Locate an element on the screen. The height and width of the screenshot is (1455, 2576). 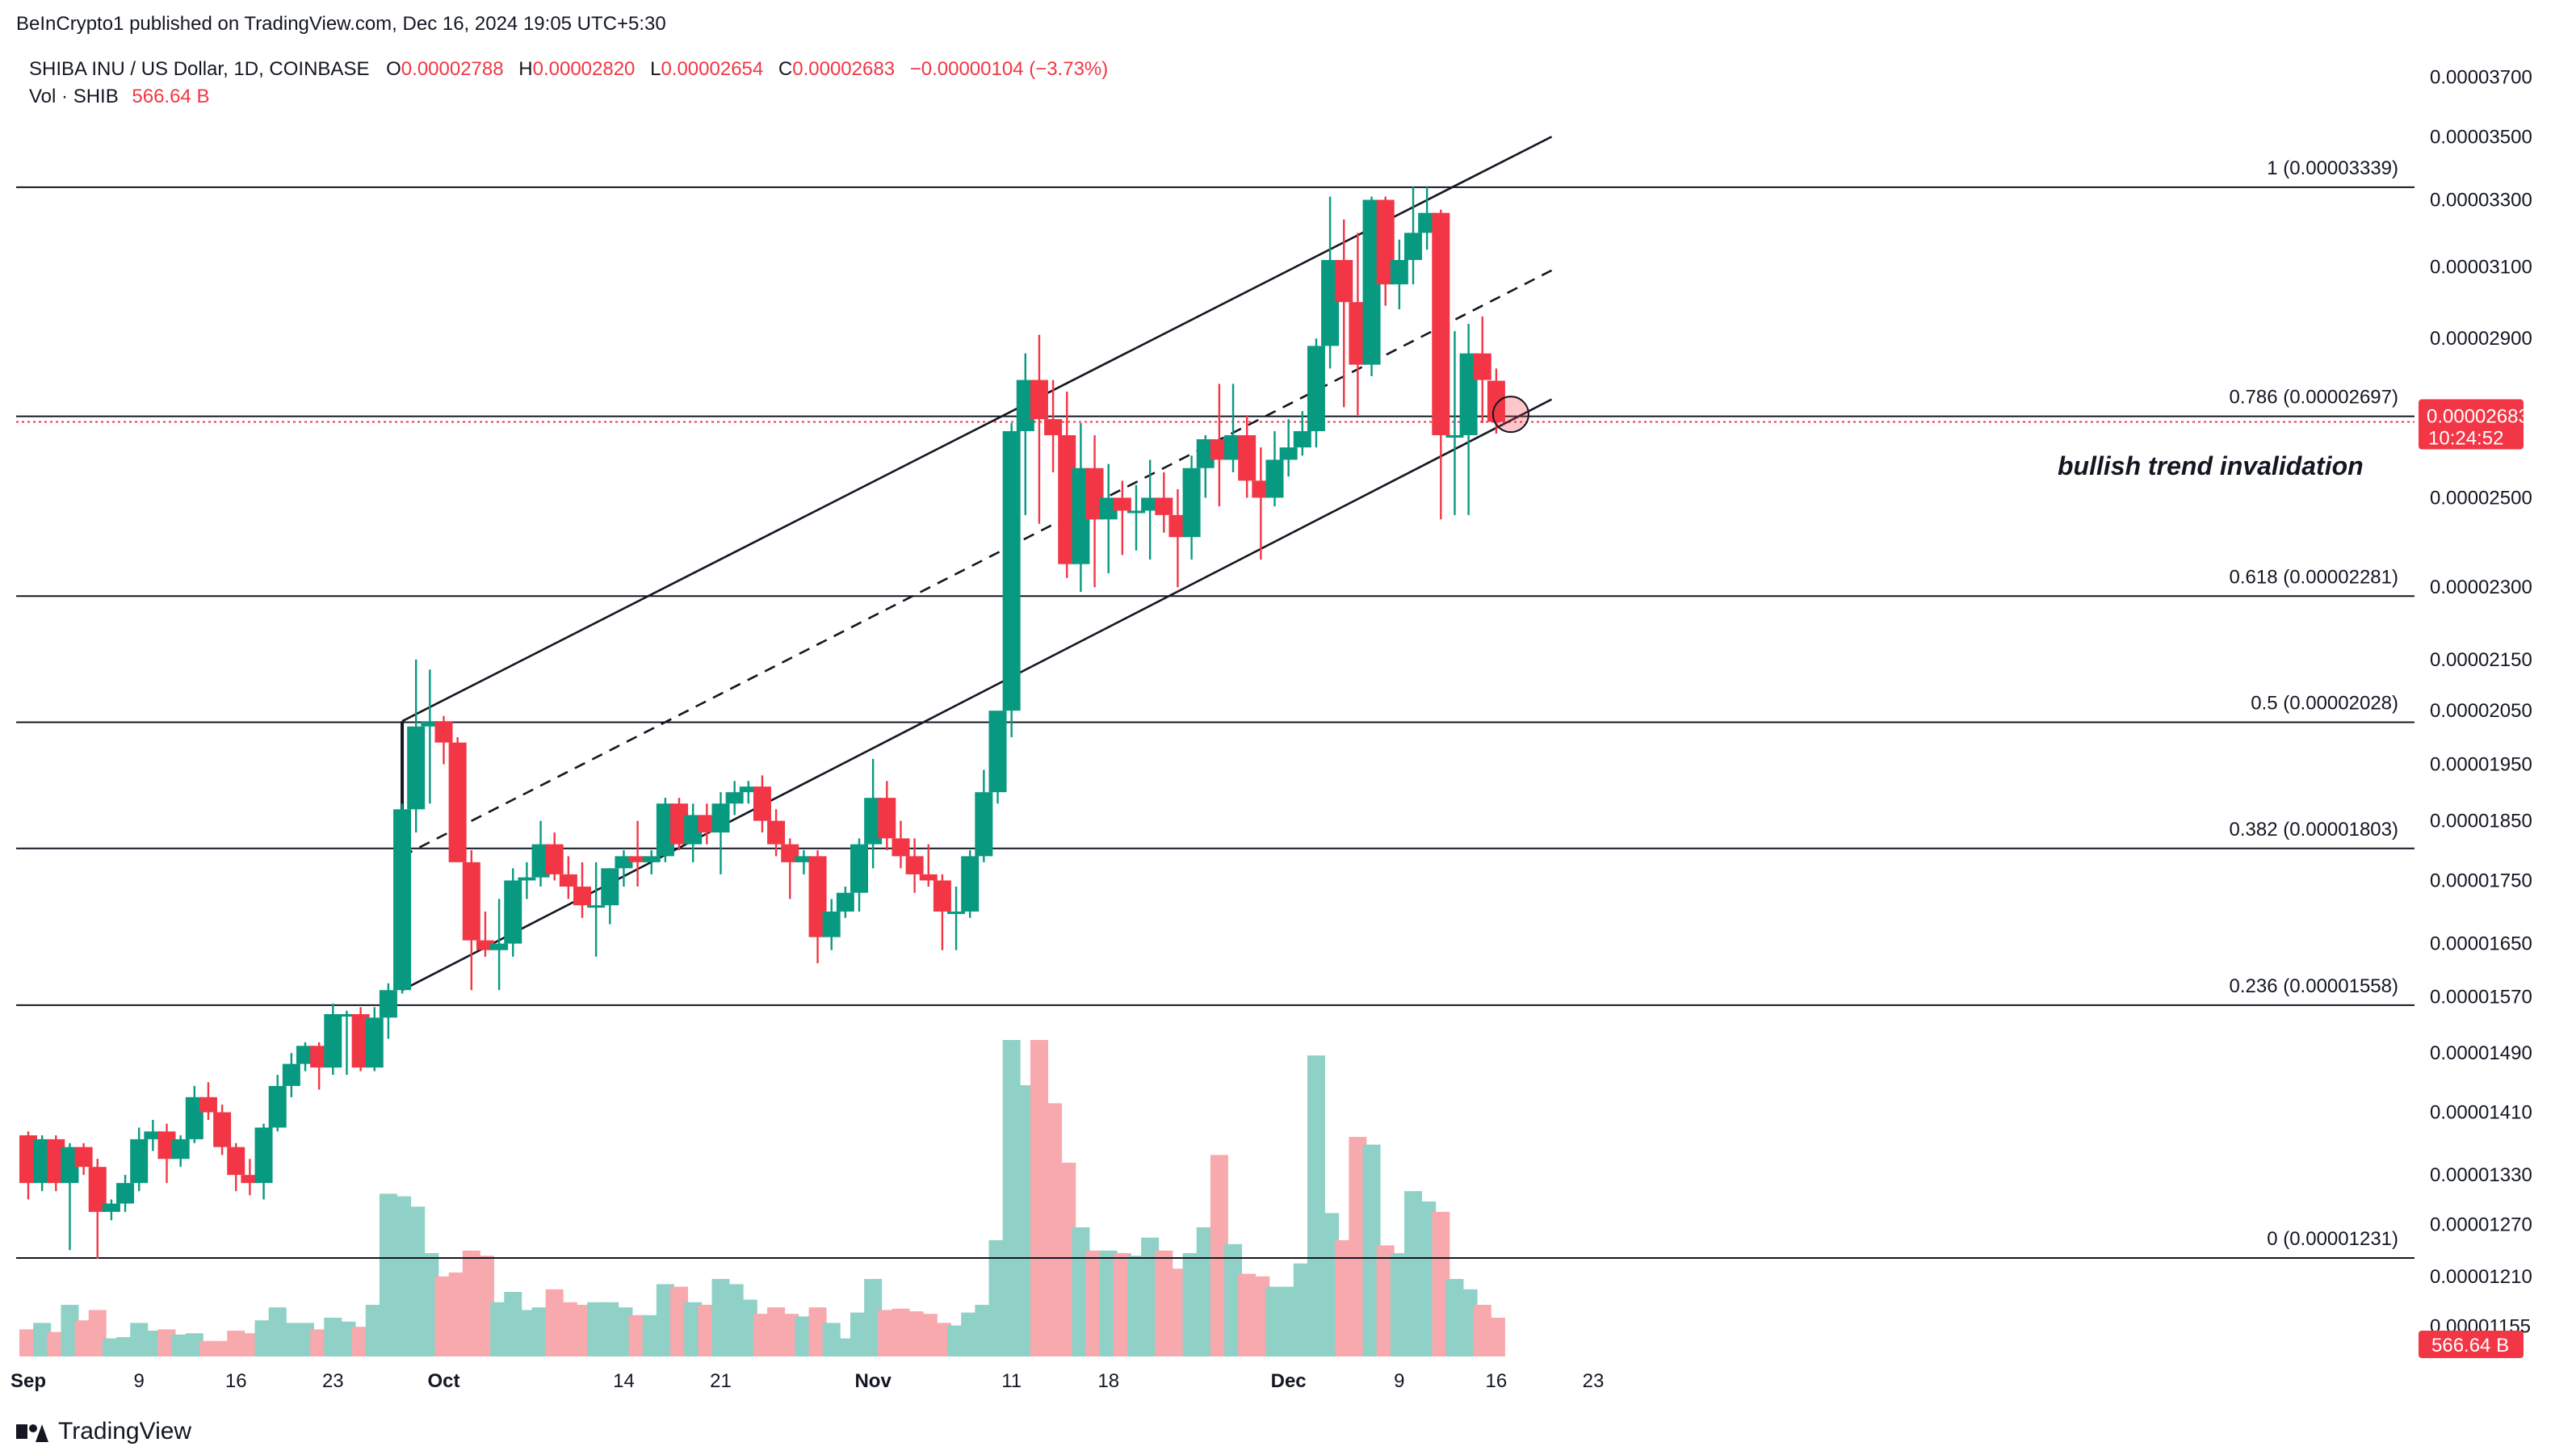
price-tick-label: 0.00003500 is located at coordinates (2481, 137).